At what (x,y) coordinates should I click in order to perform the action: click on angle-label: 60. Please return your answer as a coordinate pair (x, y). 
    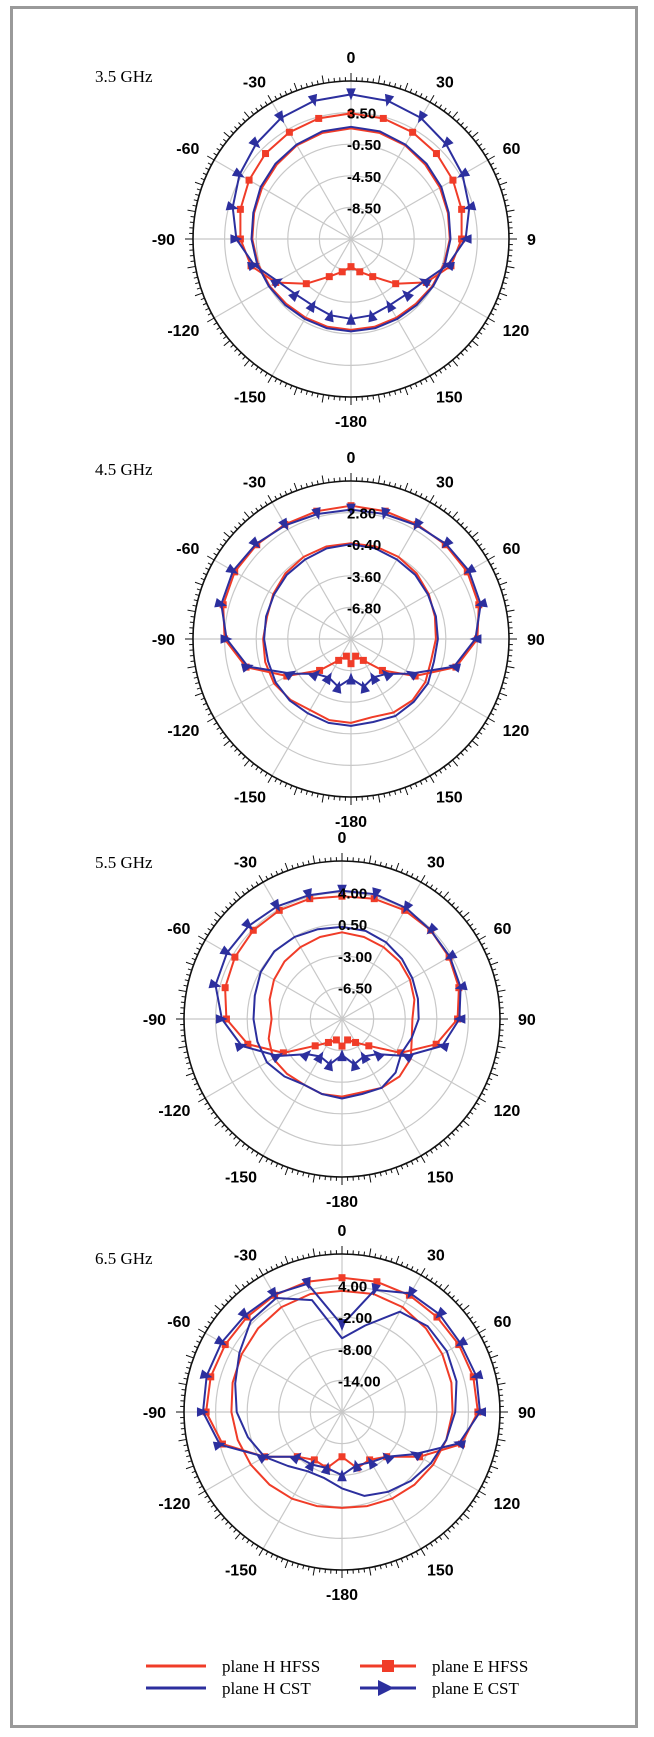
    Looking at the image, I should click on (512, 549).